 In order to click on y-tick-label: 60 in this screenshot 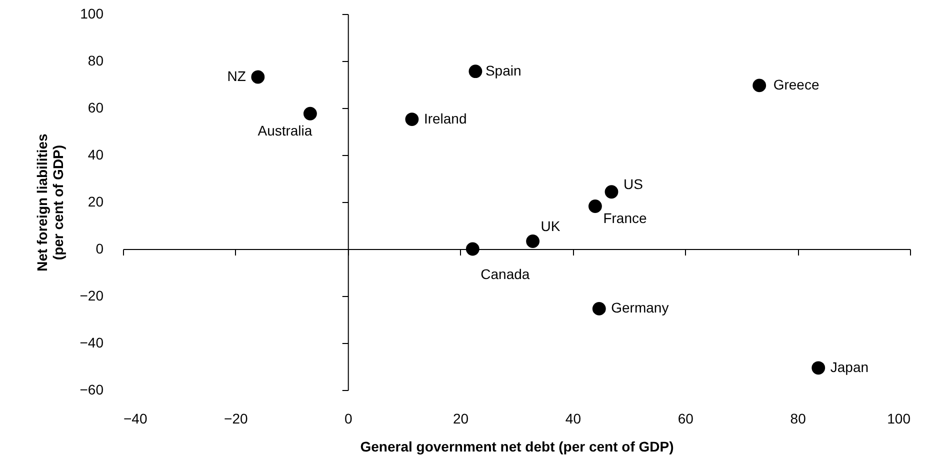, I will do `click(96, 108)`.